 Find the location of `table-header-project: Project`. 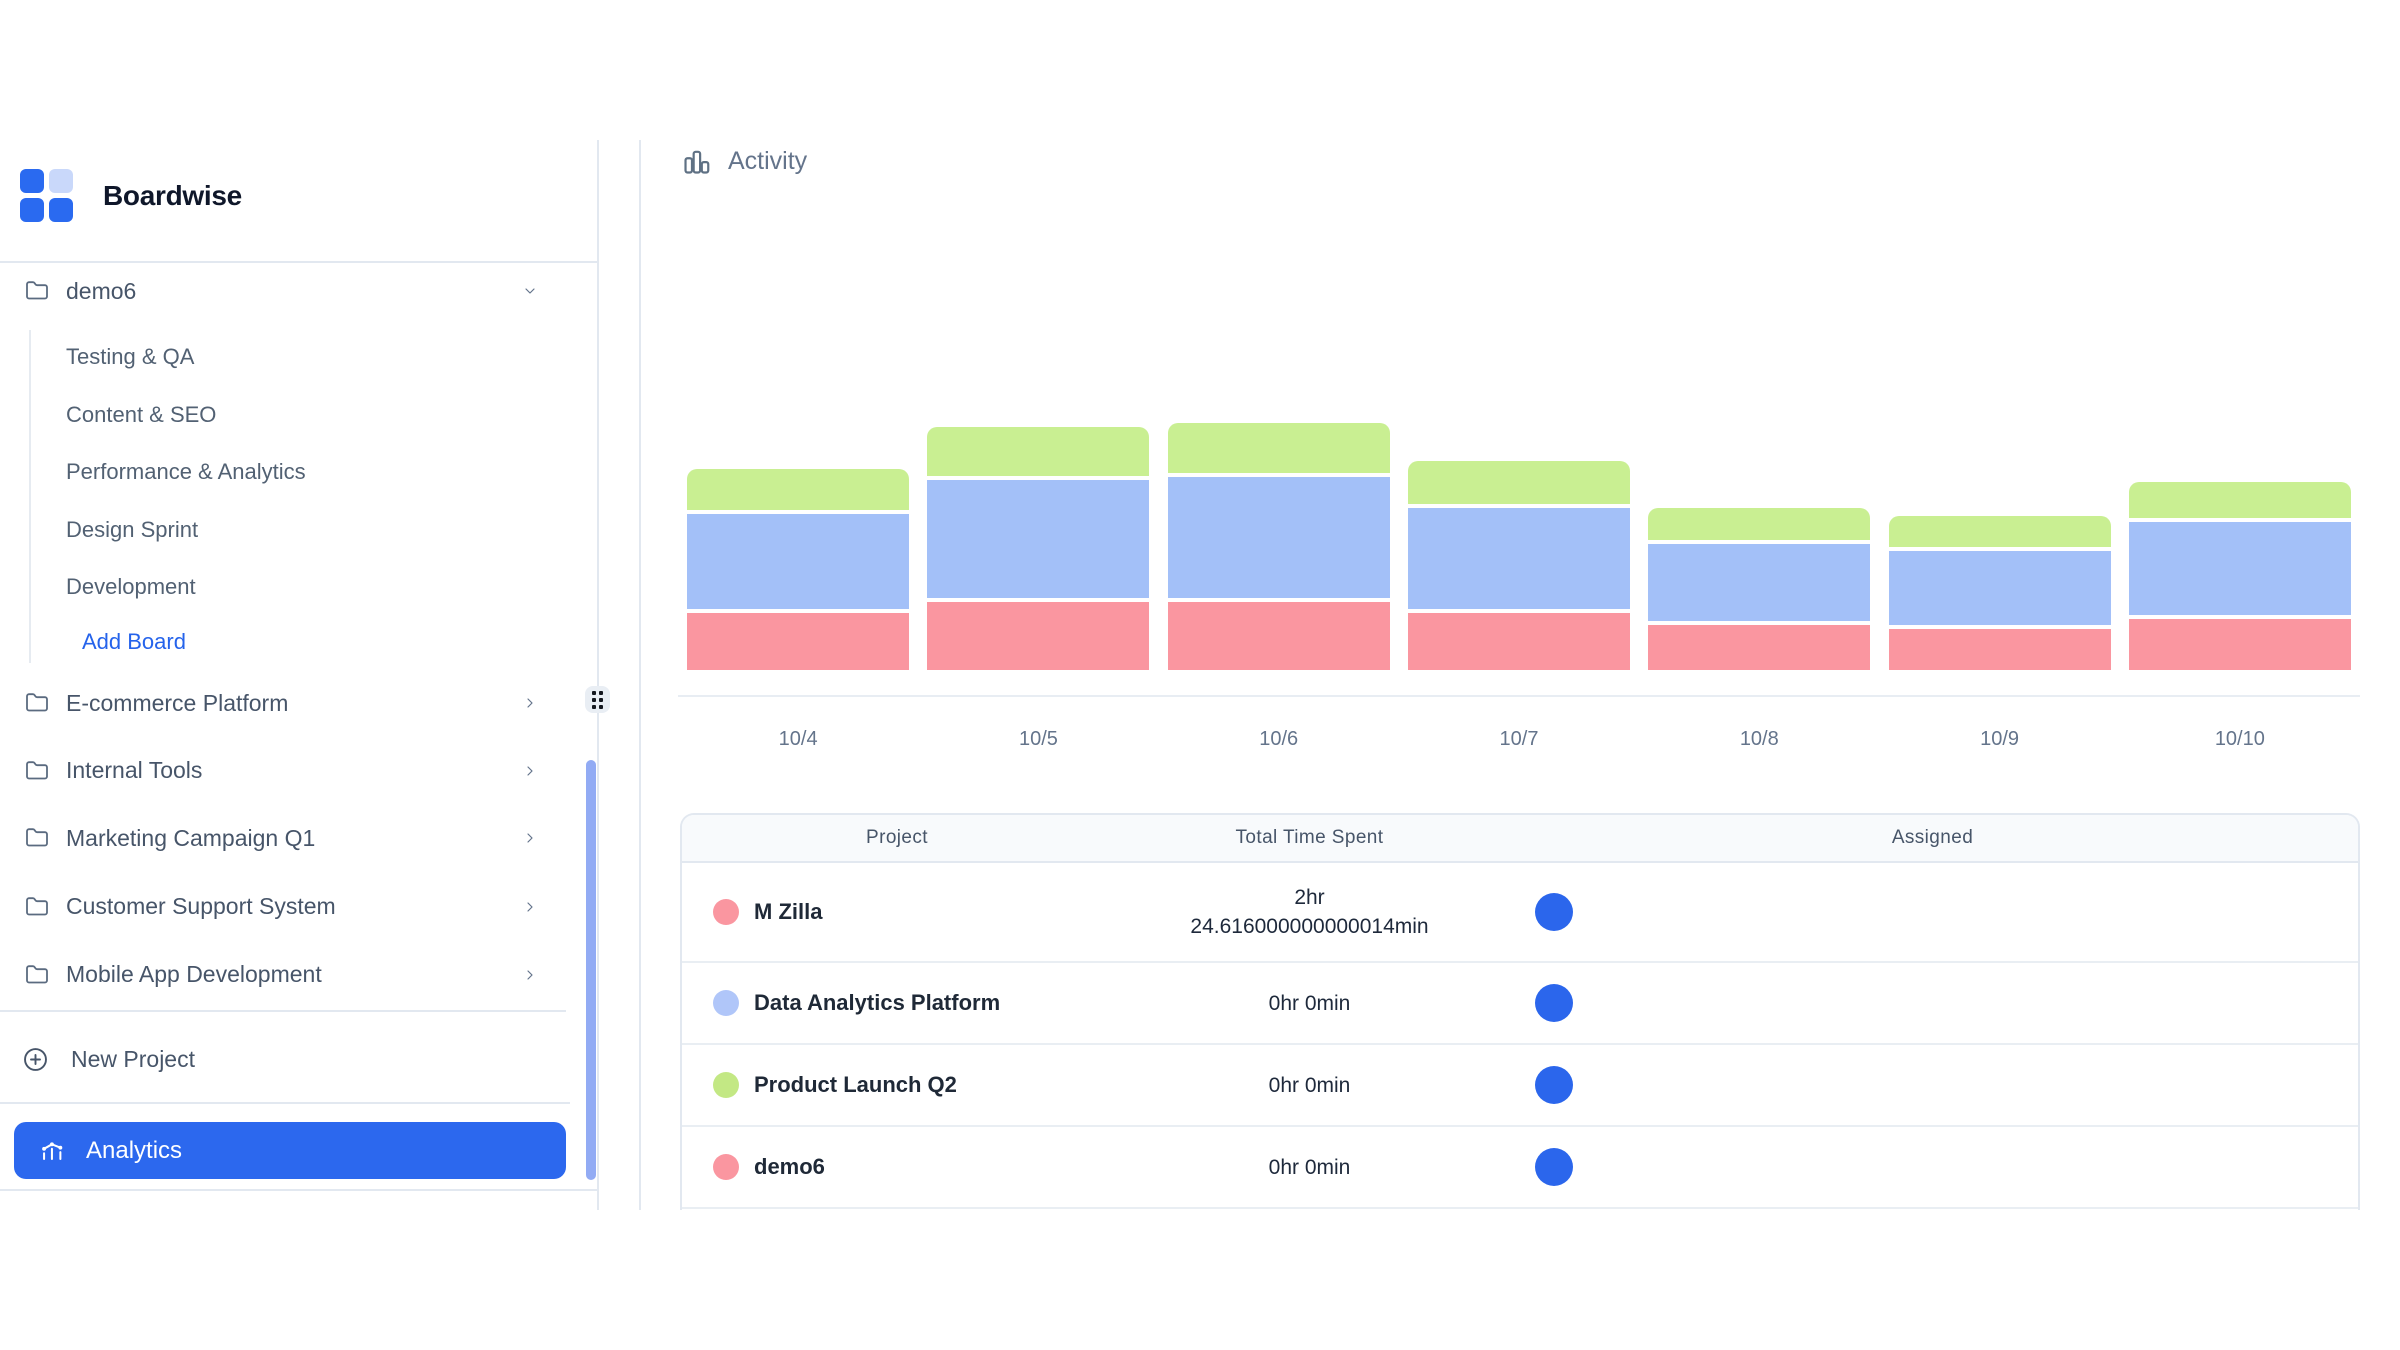

table-header-project: Project is located at coordinates (897, 837).